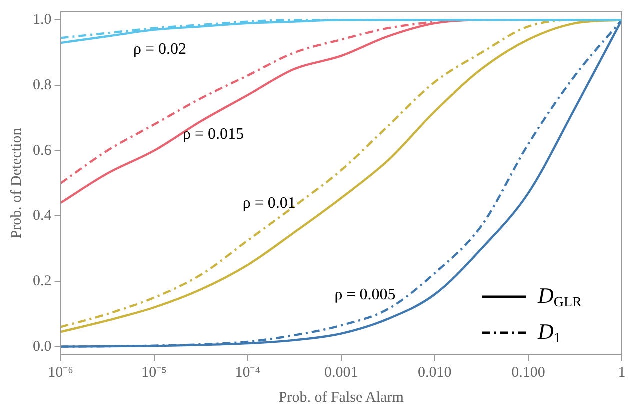  Describe the element at coordinates (341, 398) in the screenshot. I see `x-axis-title: Prob. of False Alarm` at that location.